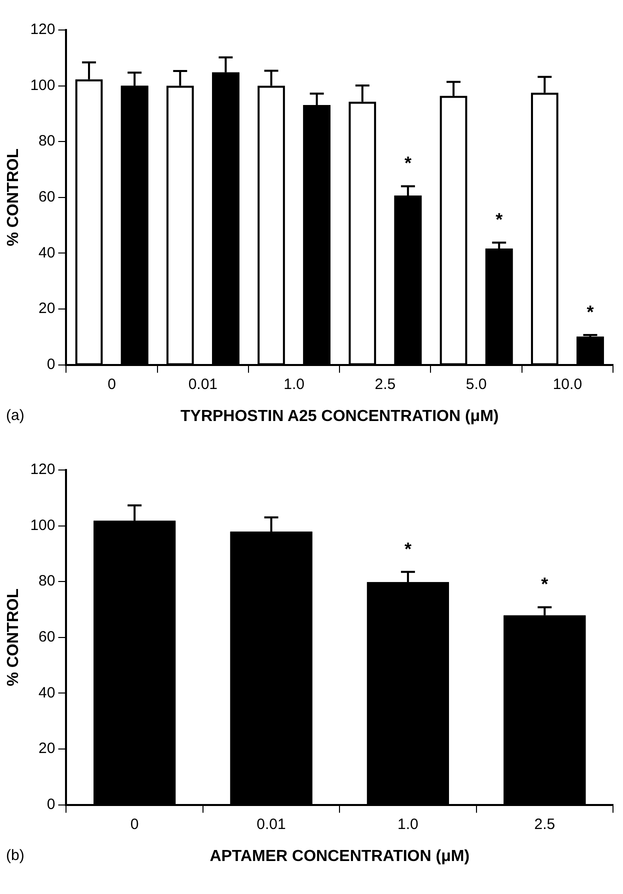 The image size is (623, 894). I want to click on x-tick-label: 5.0, so click(476, 384).